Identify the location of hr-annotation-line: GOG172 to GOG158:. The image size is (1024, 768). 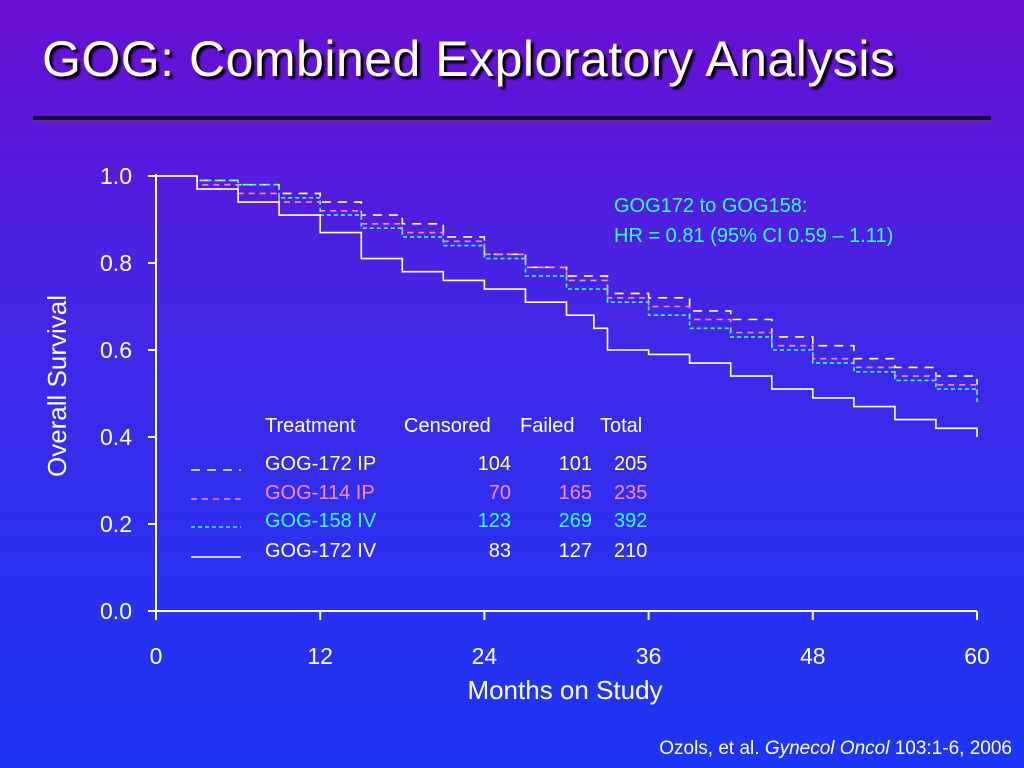
(710, 206).